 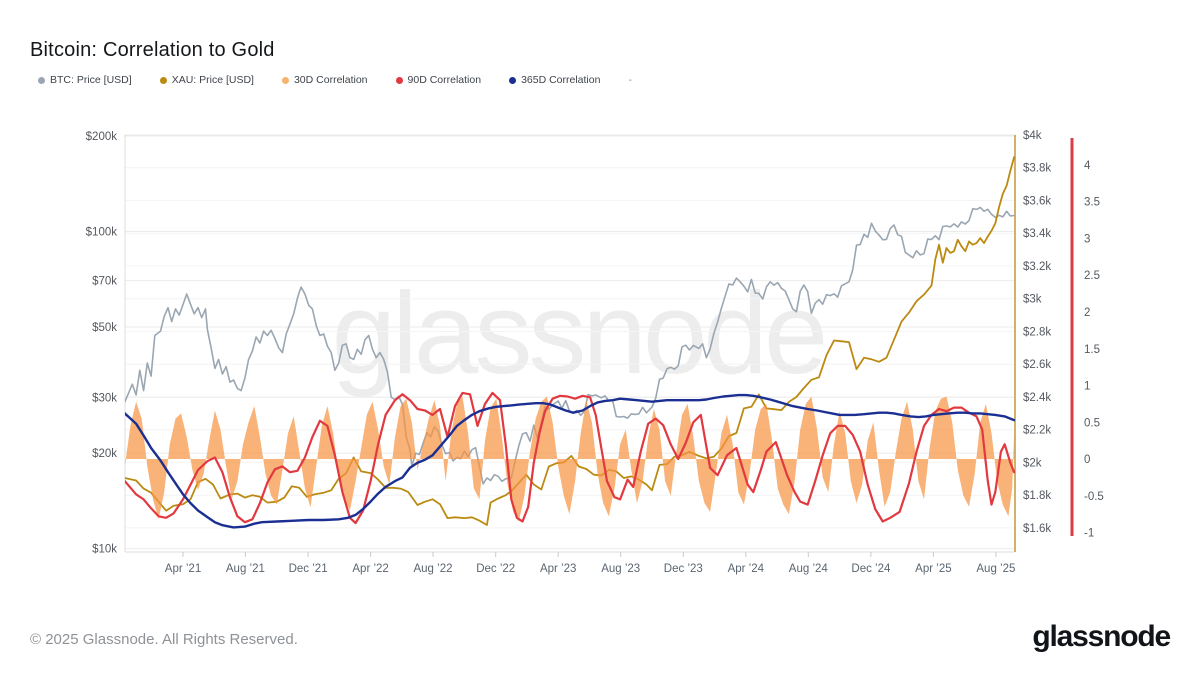 I want to click on btc-series-dot-icon, so click(x=41, y=80).